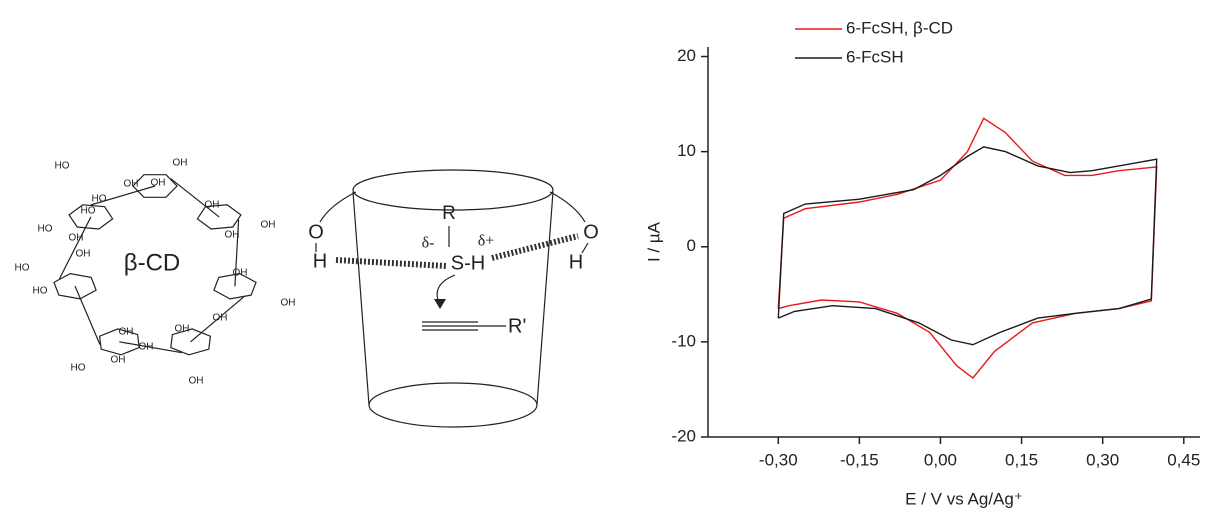 This screenshot has height=515, width=1213. What do you see at coordinates (964, 498) in the screenshot?
I see `x-axis-label: E / V vs Ag/Ag⁺` at bounding box center [964, 498].